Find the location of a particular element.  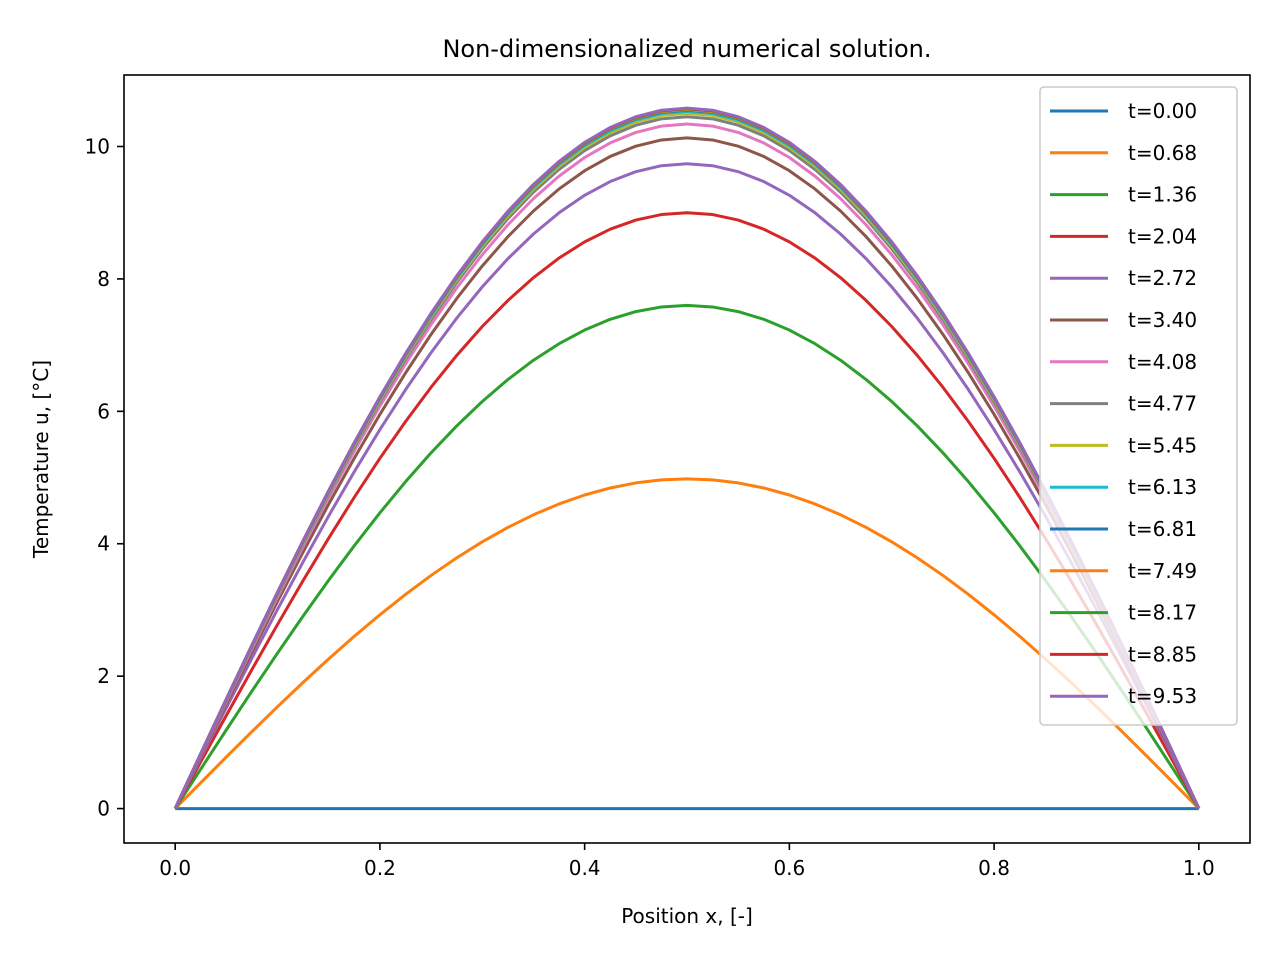

legend-label: t=0.00 is located at coordinates (1162, 111).